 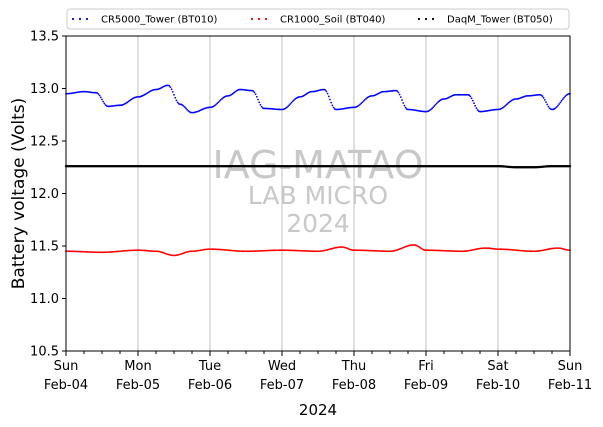 What do you see at coordinates (354, 385) in the screenshot?
I see `x-tick-label-date: Feb-08` at bounding box center [354, 385].